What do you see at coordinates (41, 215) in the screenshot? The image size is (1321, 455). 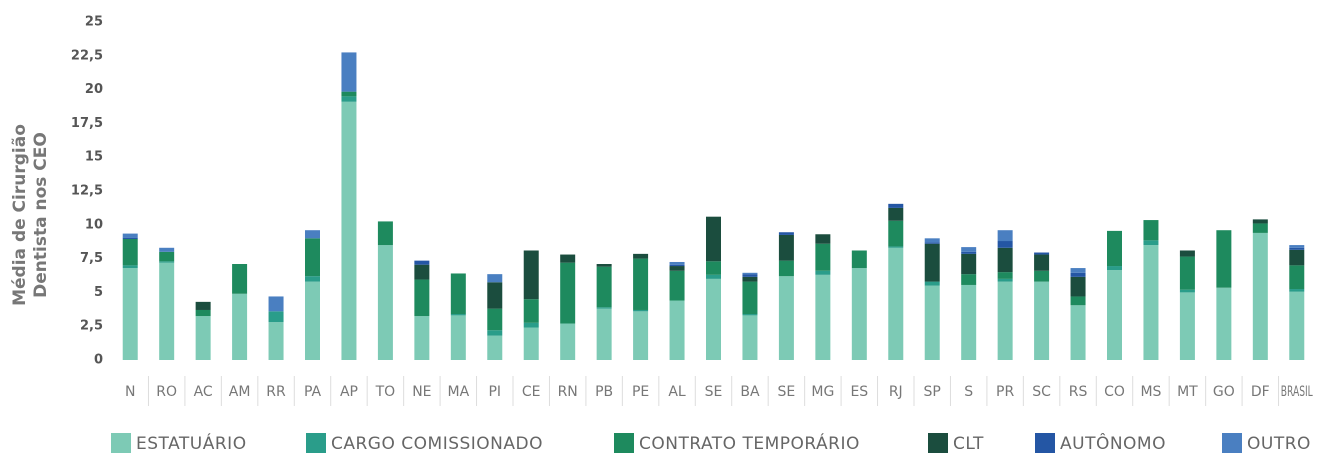 I see `y-axis-label: Dentista nos CEO` at bounding box center [41, 215].